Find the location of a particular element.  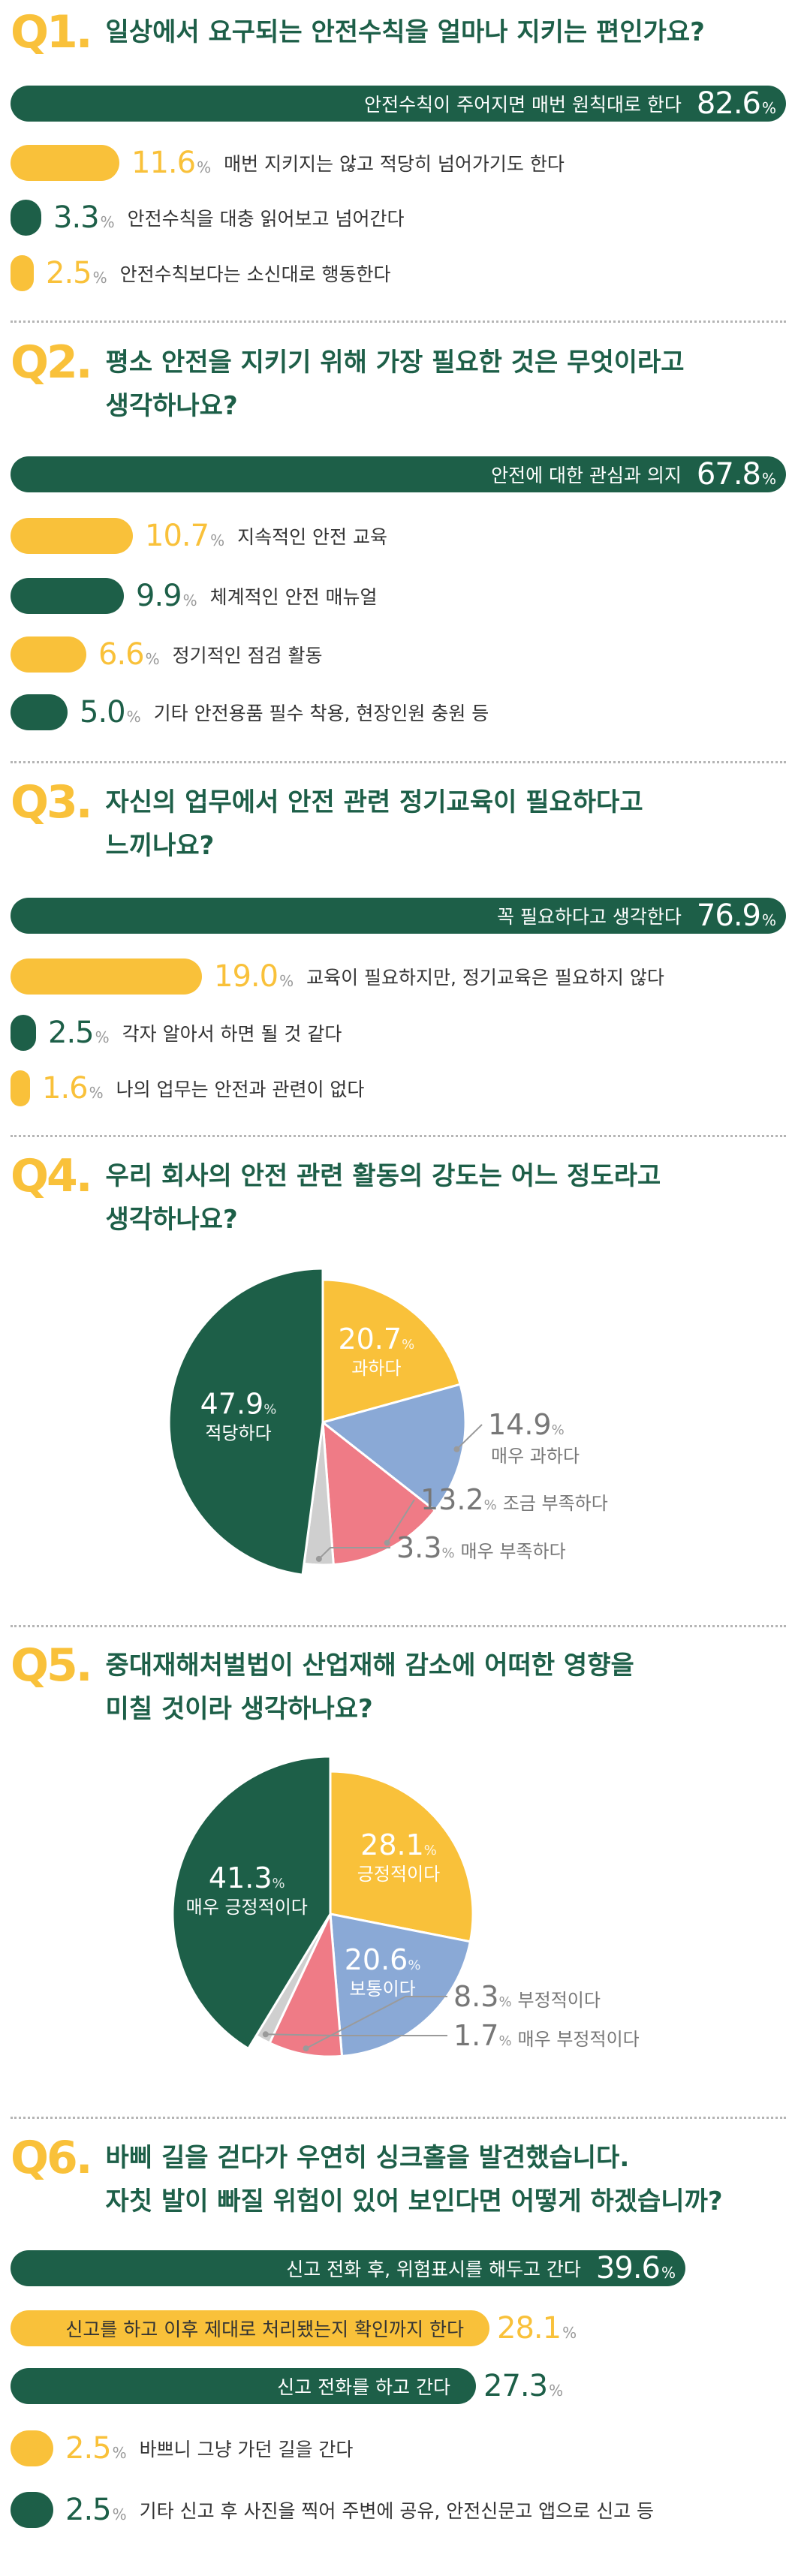

q6-question-line1: 바삐 길을 걷다가 우연히 싱크홀을 발견했습니다. is located at coordinates (367, 2158).